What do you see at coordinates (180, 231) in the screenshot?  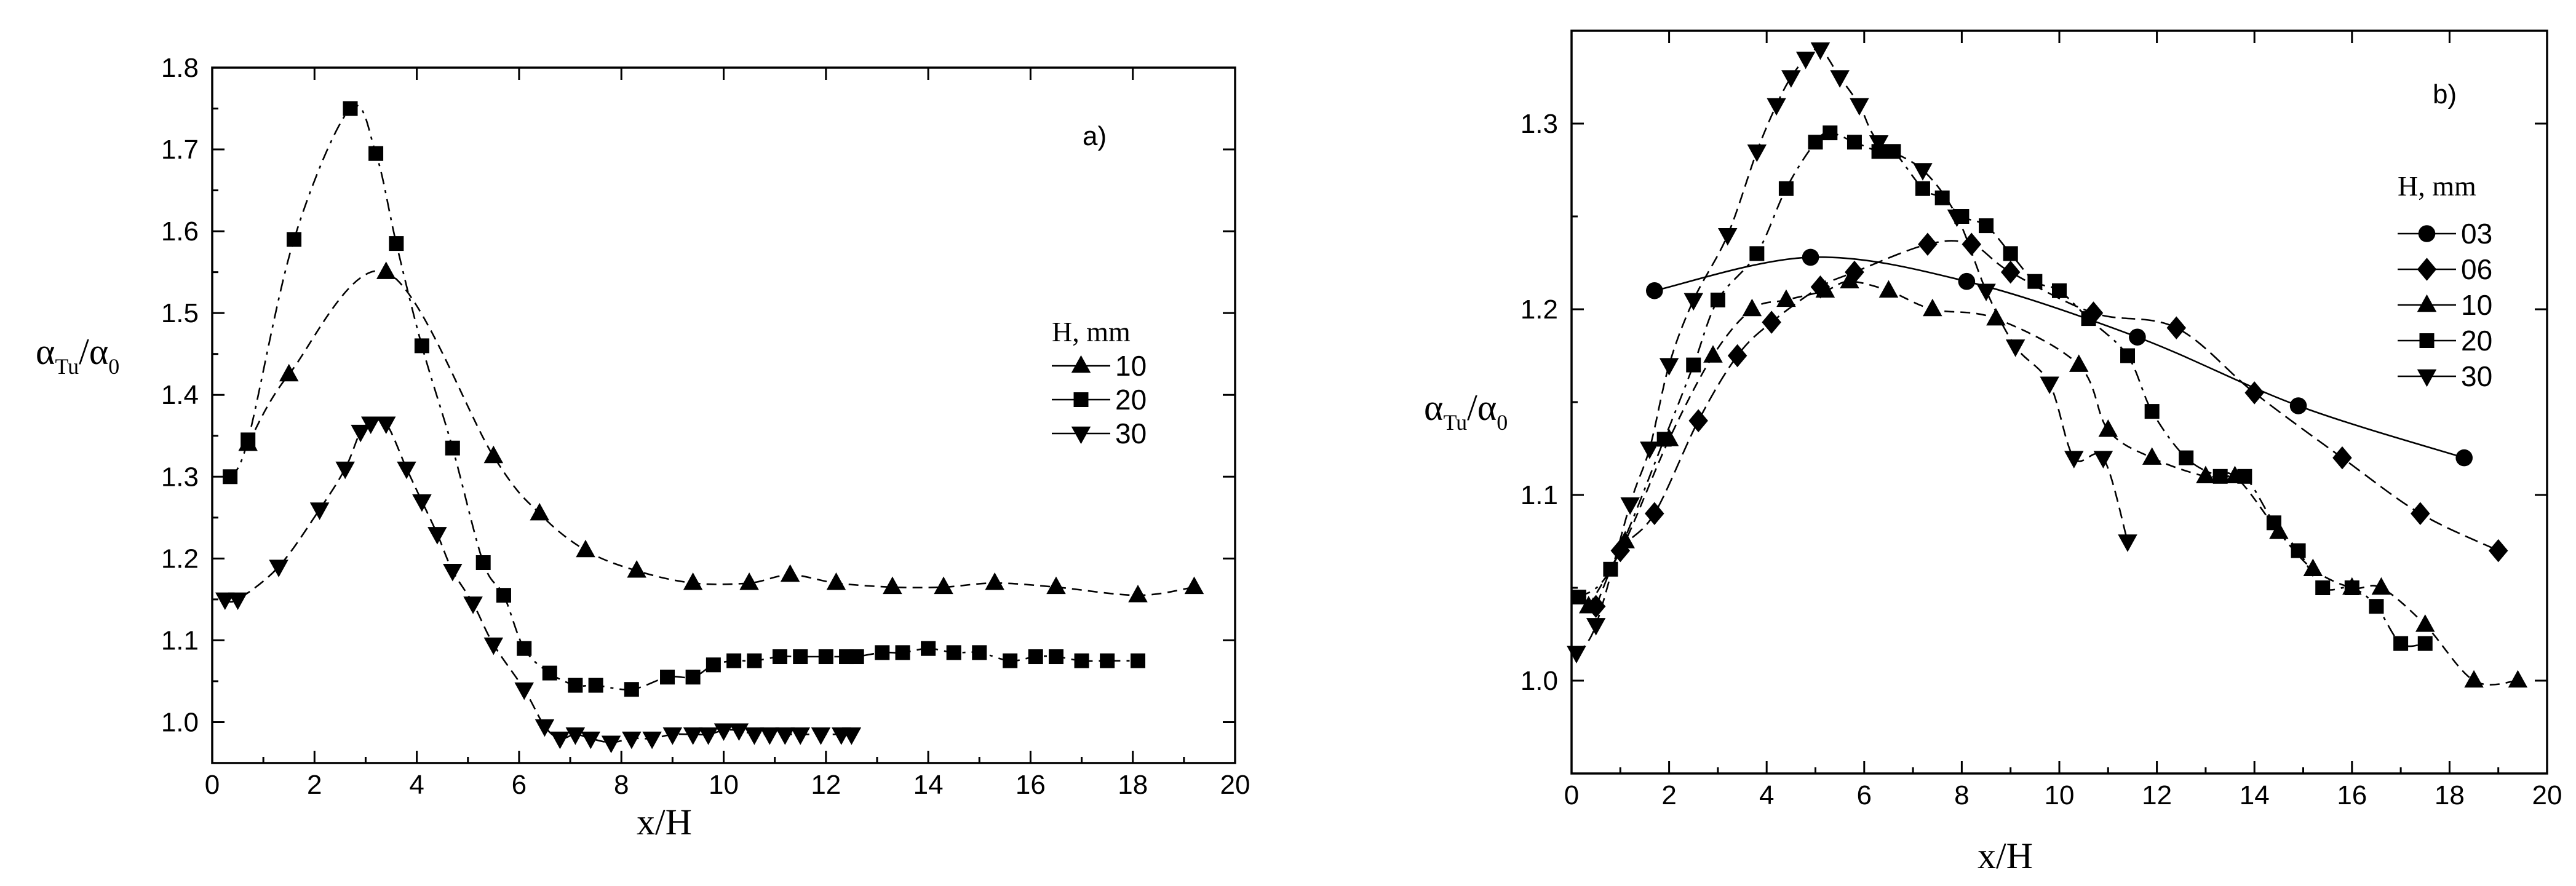 I see `y-tick-label: 1.6` at bounding box center [180, 231].